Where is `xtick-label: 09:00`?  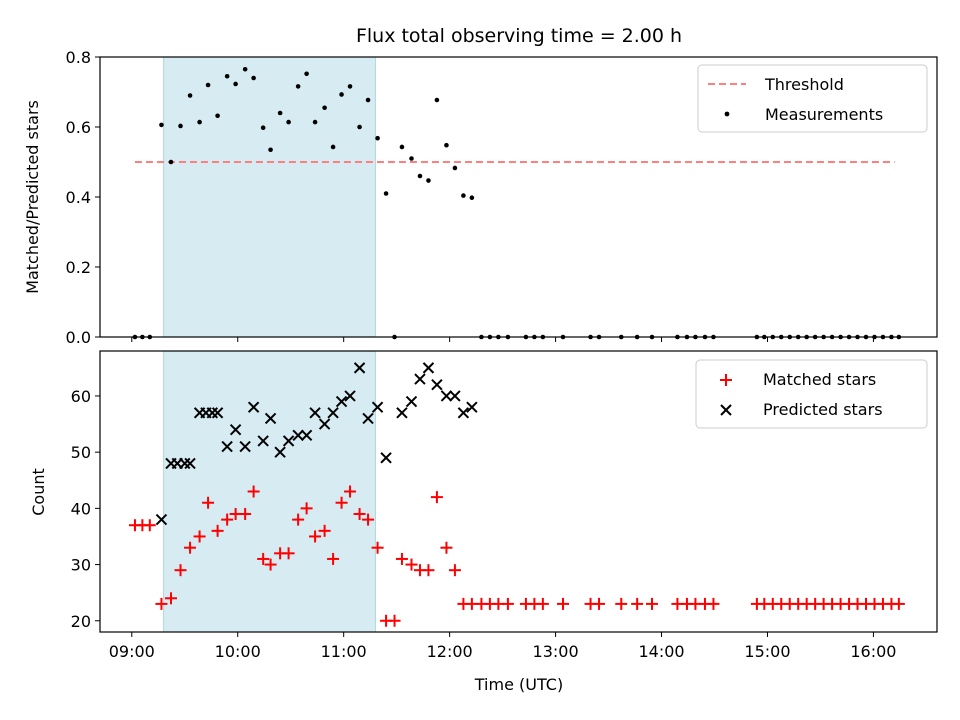 xtick-label: 09:00 is located at coordinates (132, 651).